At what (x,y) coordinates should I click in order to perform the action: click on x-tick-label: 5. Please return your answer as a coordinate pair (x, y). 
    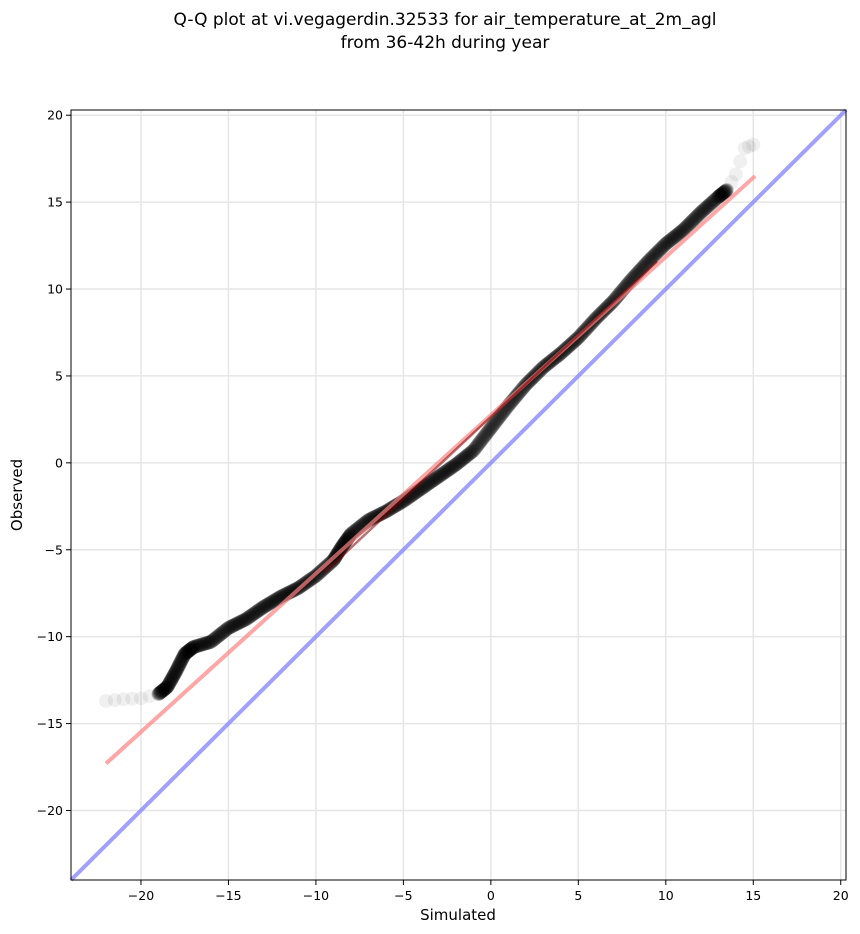
    Looking at the image, I should click on (578, 895).